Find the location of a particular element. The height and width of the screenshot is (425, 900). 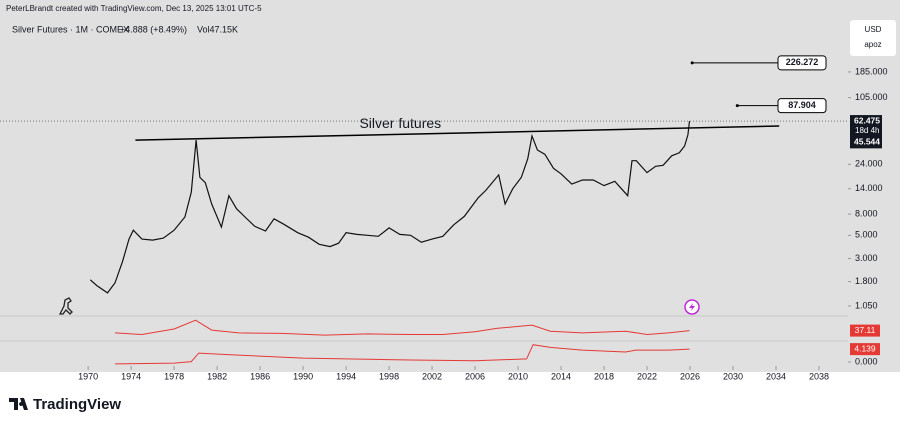

y-tick-label: 1.800 is located at coordinates (866, 281).